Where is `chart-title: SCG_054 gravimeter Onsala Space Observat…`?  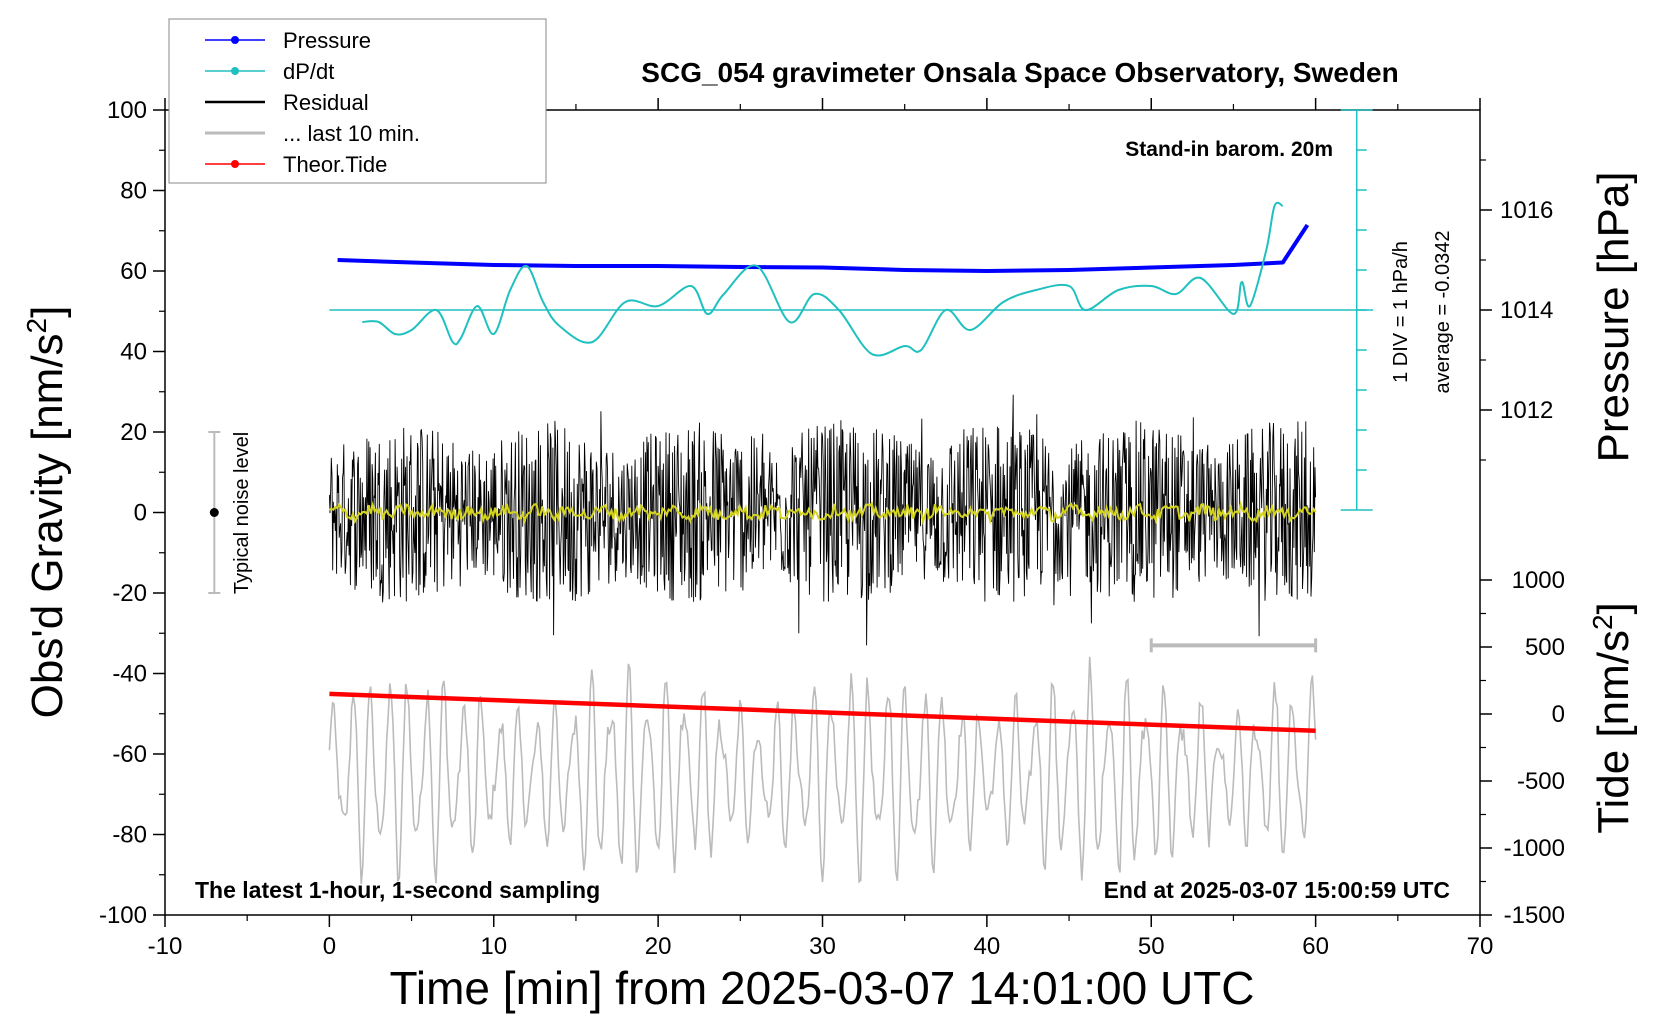
chart-title: SCG_054 gravimeter Onsala Space Observat… is located at coordinates (1019, 72).